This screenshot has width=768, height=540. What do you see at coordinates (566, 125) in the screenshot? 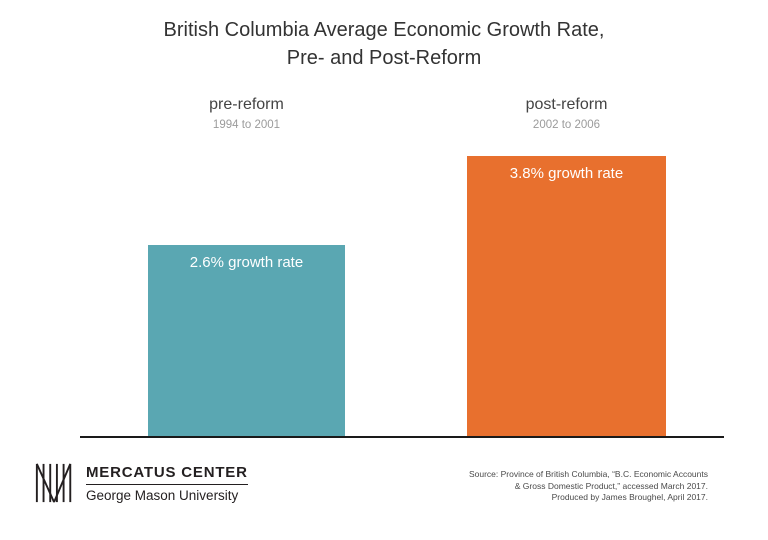
I see `category-sublabel-post-reform: 2002 to 2006` at bounding box center [566, 125].